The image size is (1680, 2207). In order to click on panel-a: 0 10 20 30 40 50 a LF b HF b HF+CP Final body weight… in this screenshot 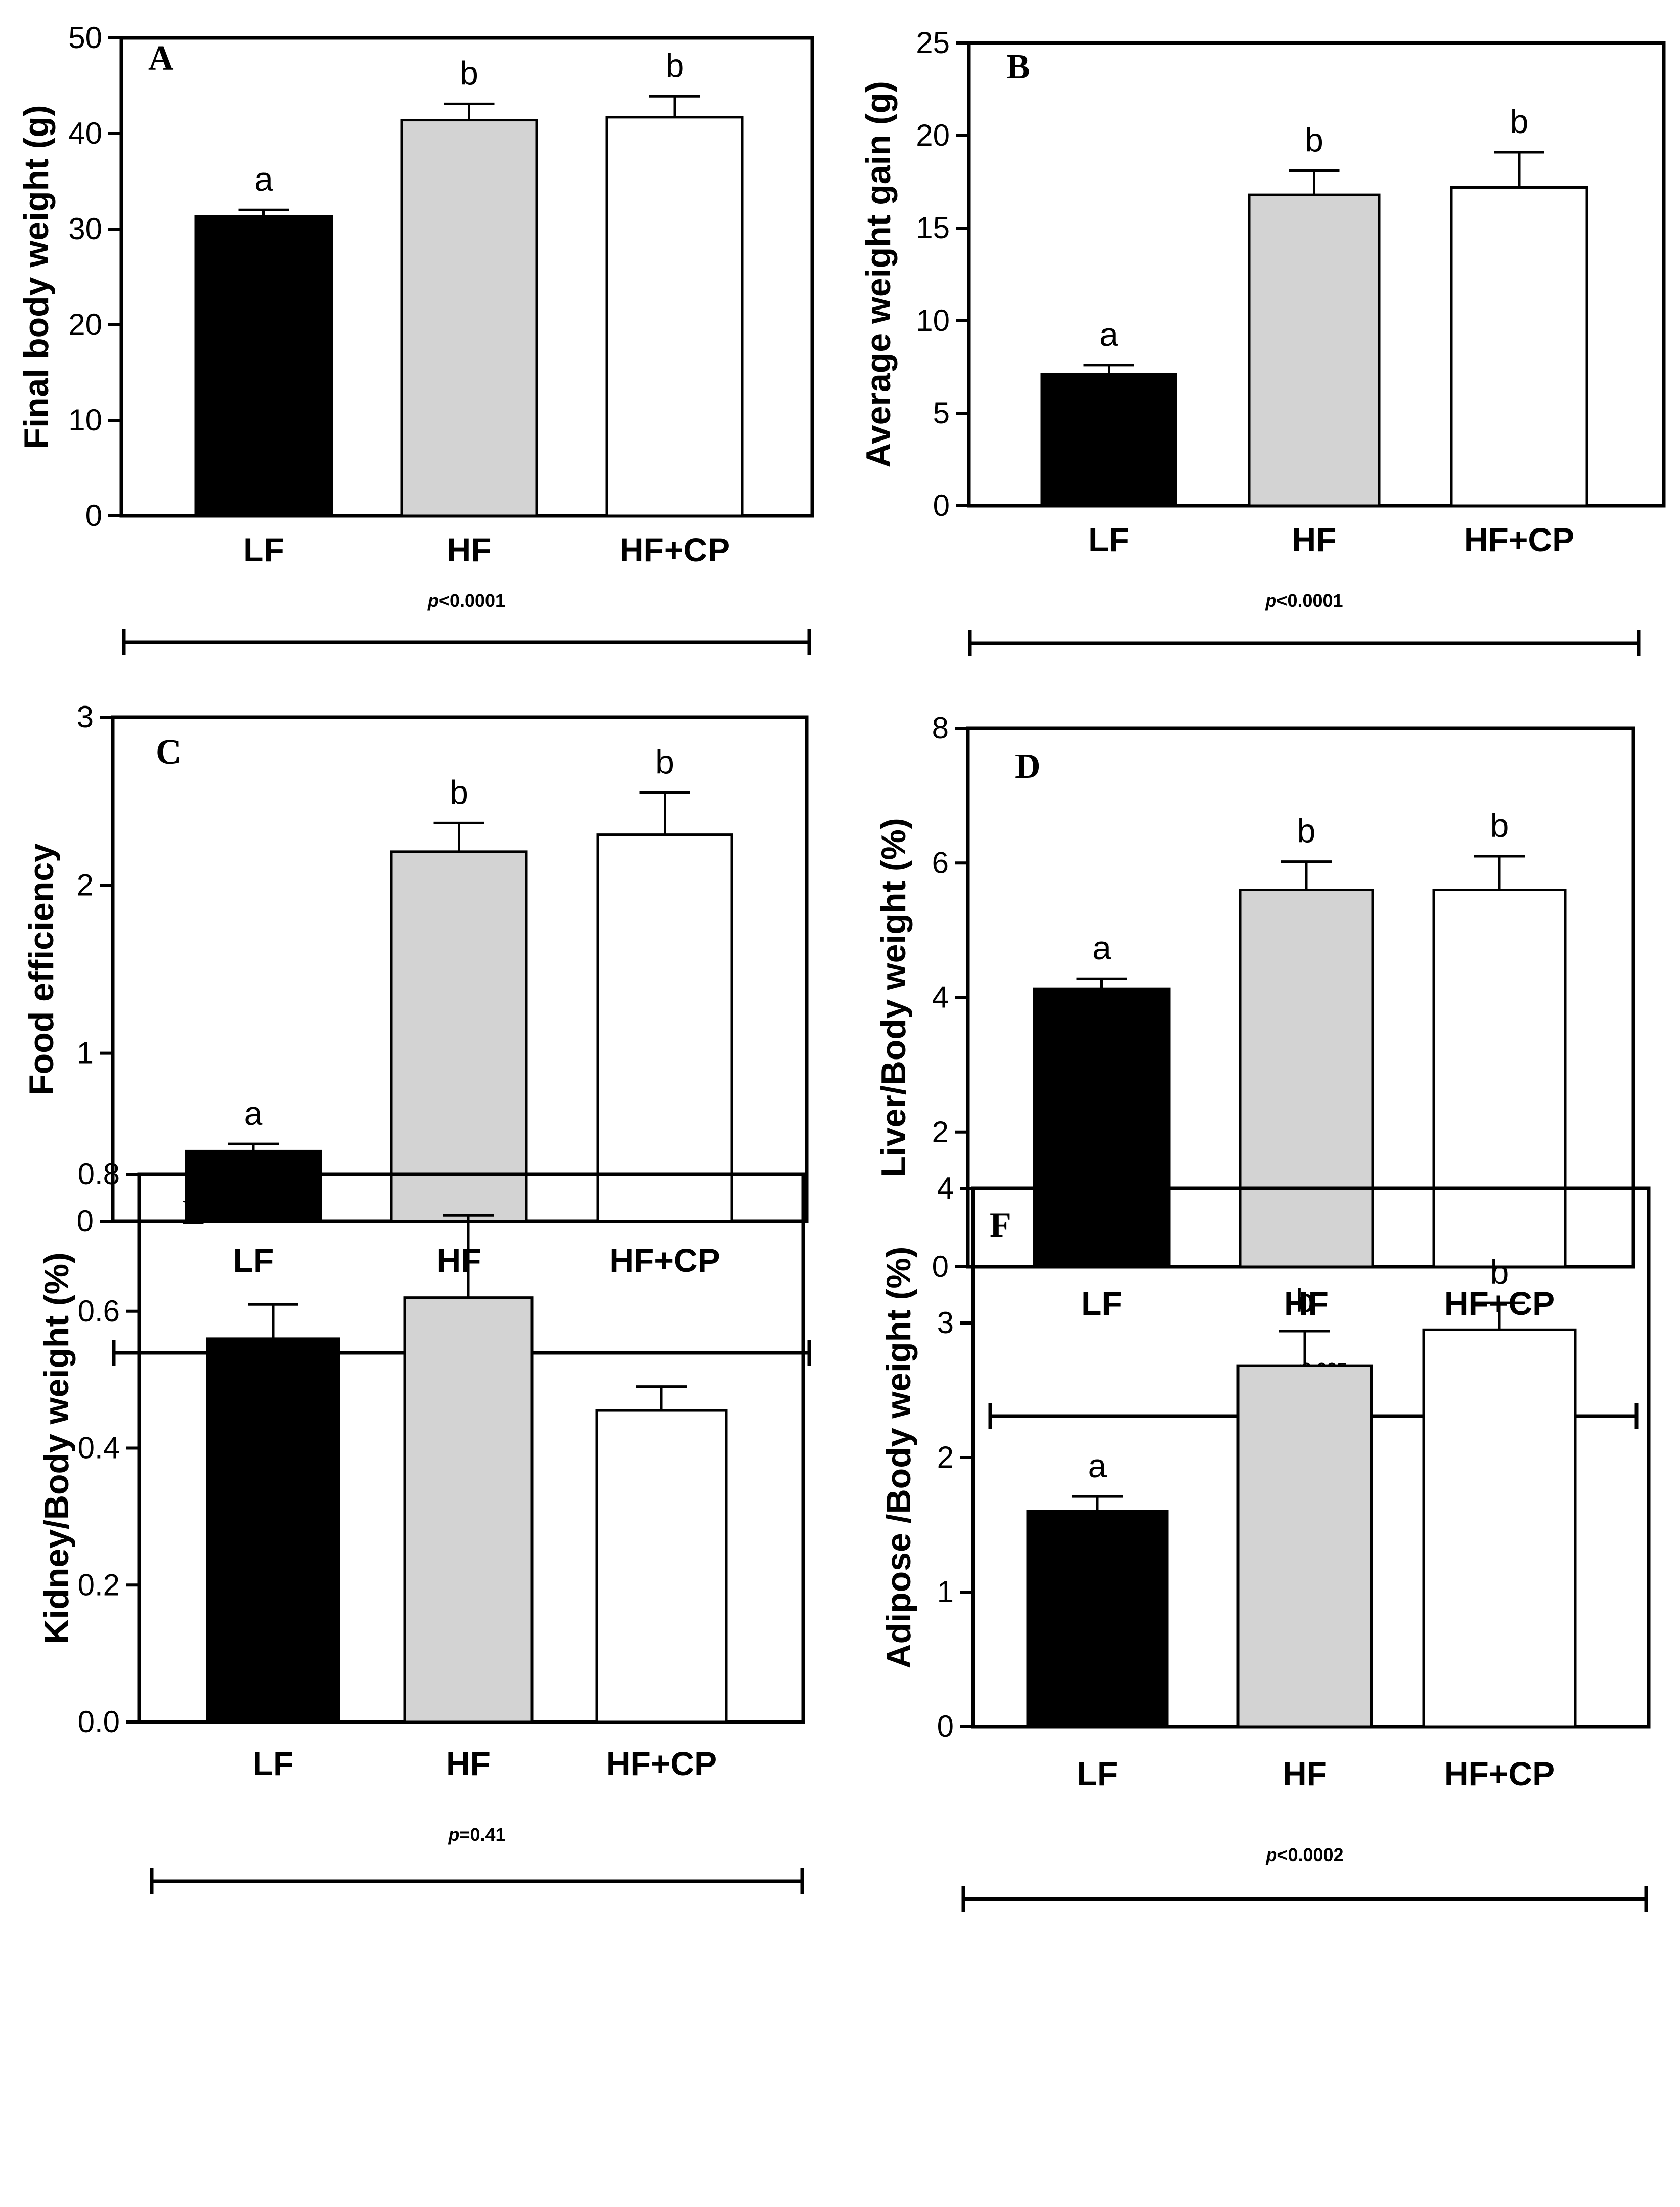, I will do `click(415, 338)`.